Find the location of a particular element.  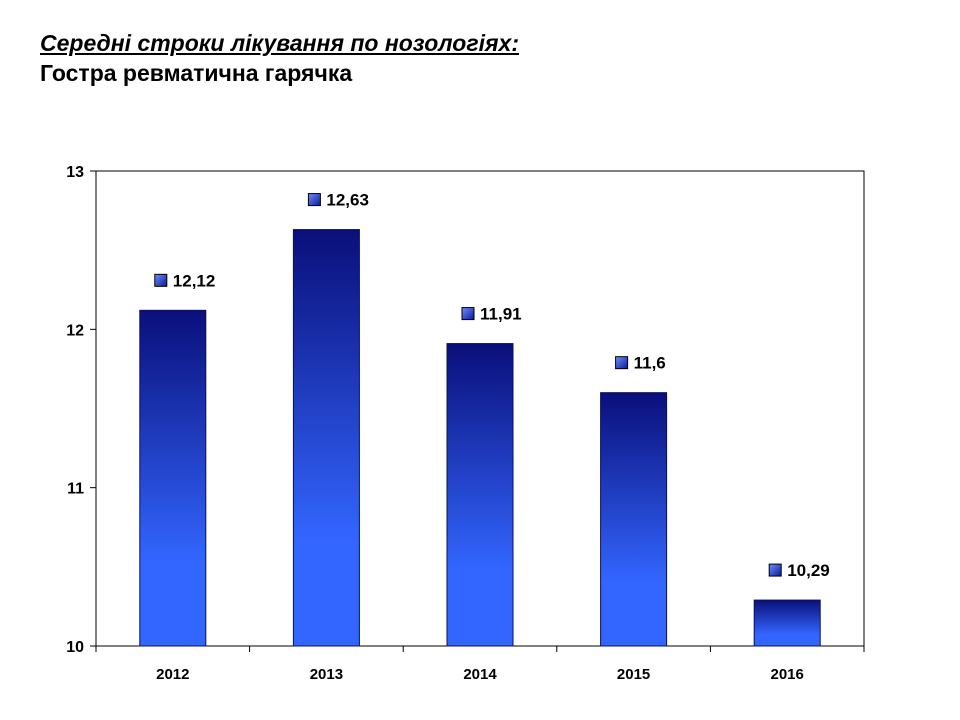

y-tick-label: 12 is located at coordinates (75, 330).